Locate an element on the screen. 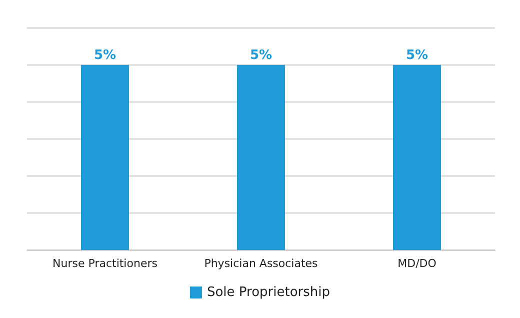  x-tick-label: Physician Associates is located at coordinates (261, 263).